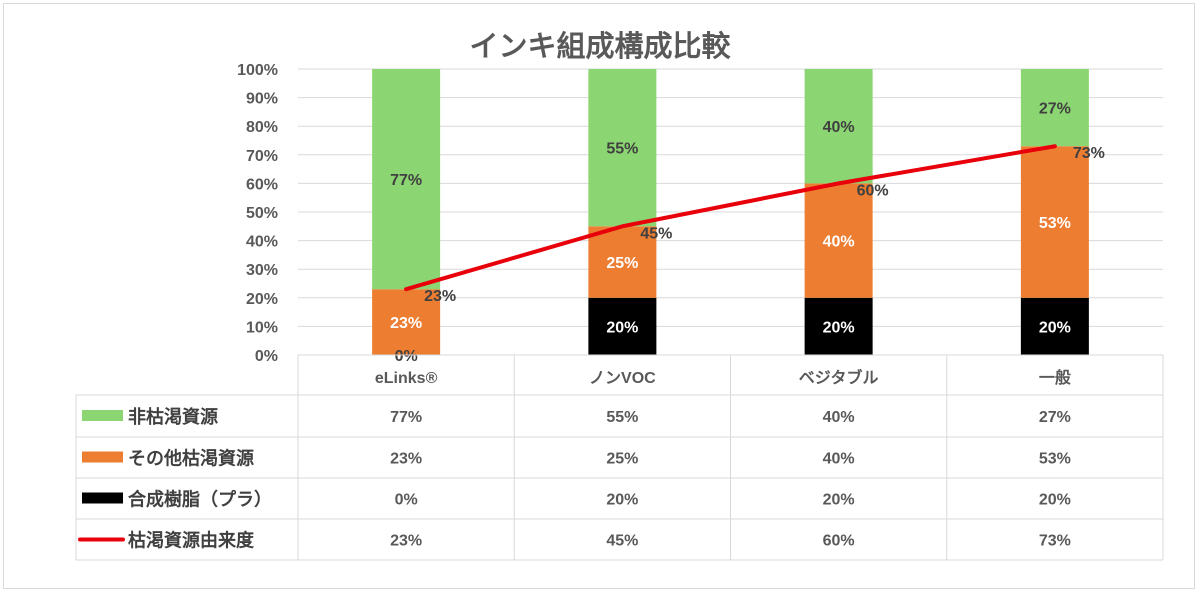  Describe the element at coordinates (406, 500) in the screenshot. I see `table-cell-value: 0%` at that location.